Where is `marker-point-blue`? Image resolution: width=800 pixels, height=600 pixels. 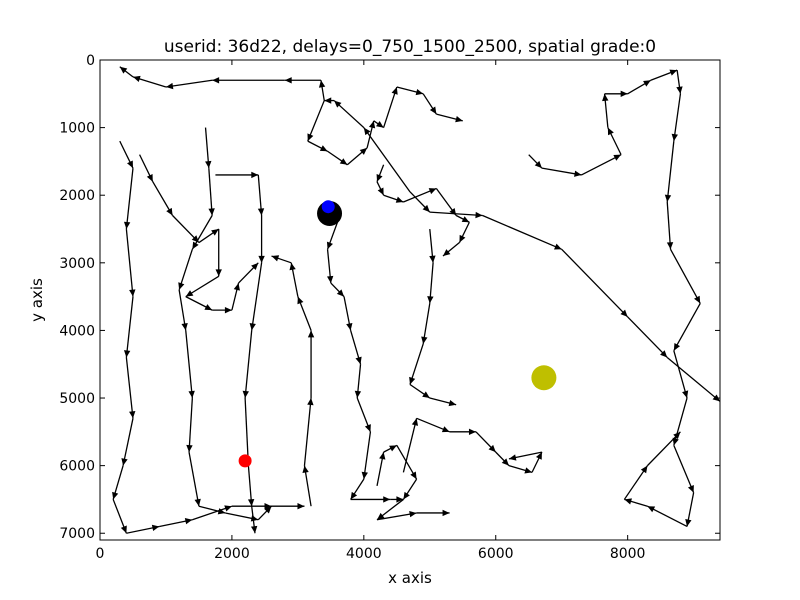
marker-point-blue is located at coordinates (328, 207).